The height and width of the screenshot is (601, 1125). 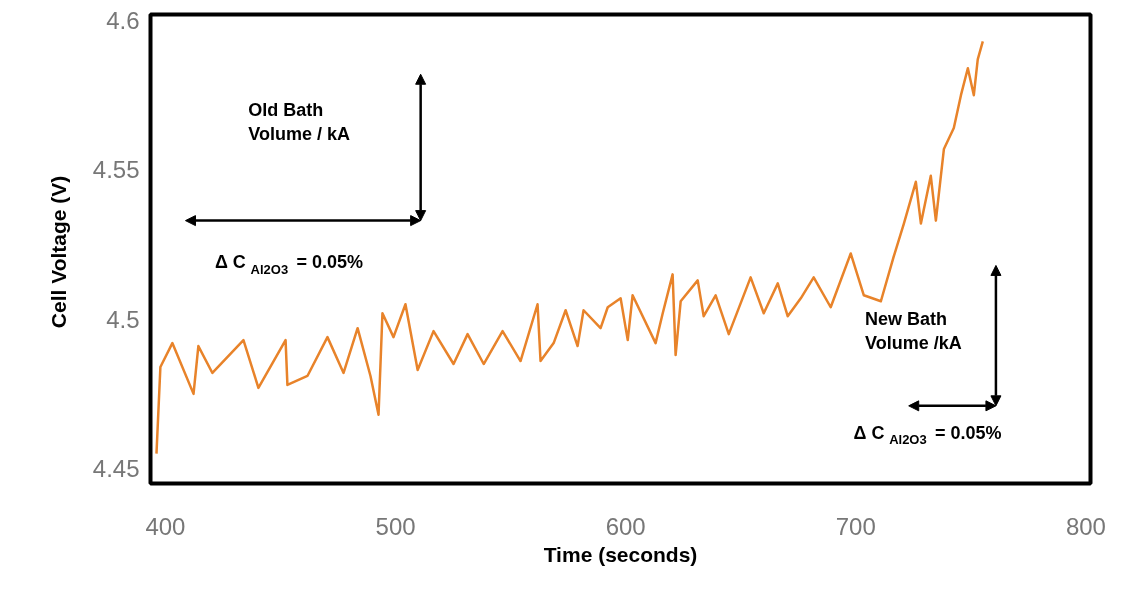 What do you see at coordinates (913, 331) in the screenshot?
I see `annotation: New Bath Volume /kA` at bounding box center [913, 331].